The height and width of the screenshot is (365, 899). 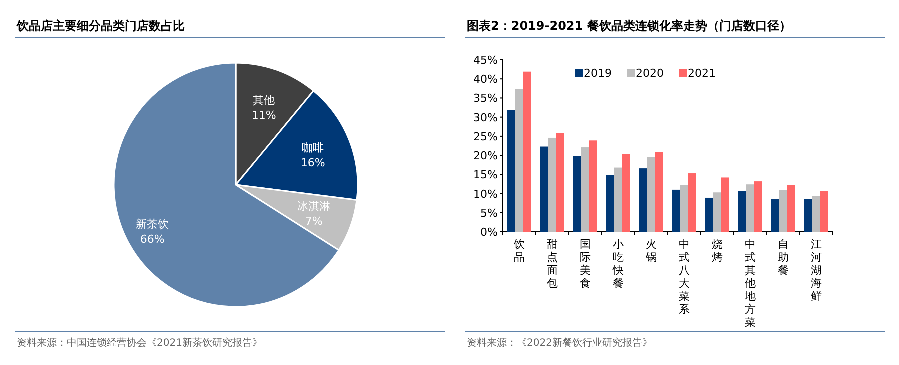 I want to click on x-tick-label: 国际美食, so click(x=585, y=264).